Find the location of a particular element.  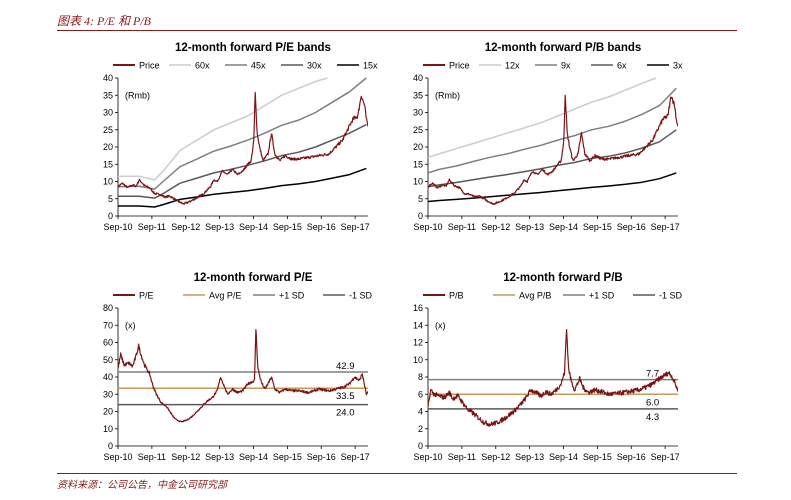

y-tick-label: 2 is located at coordinates (420, 429).